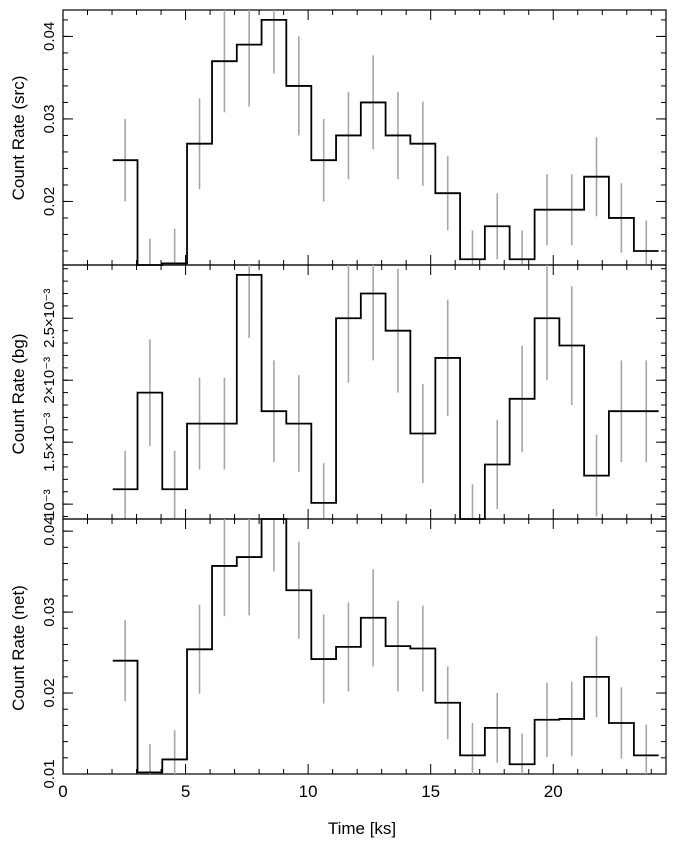 The image size is (676, 846). I want to click on ylabel-src: Count Rate (src), so click(18, 138).